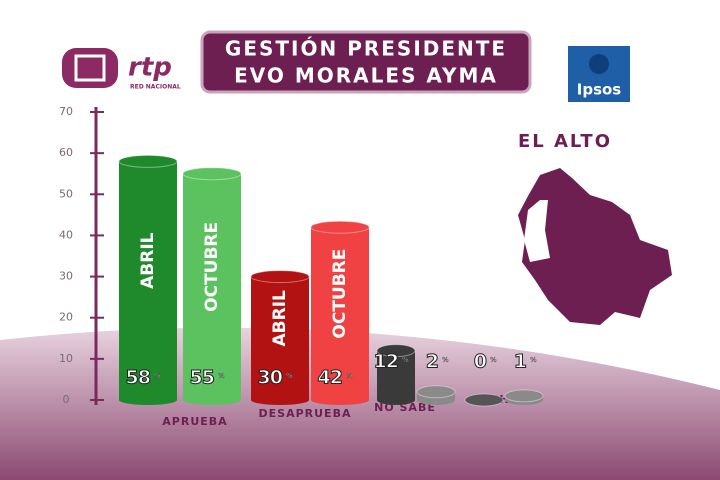 The image size is (720, 480). What do you see at coordinates (150, 68) in the screenshot?
I see `logo-text: rtp` at bounding box center [150, 68].